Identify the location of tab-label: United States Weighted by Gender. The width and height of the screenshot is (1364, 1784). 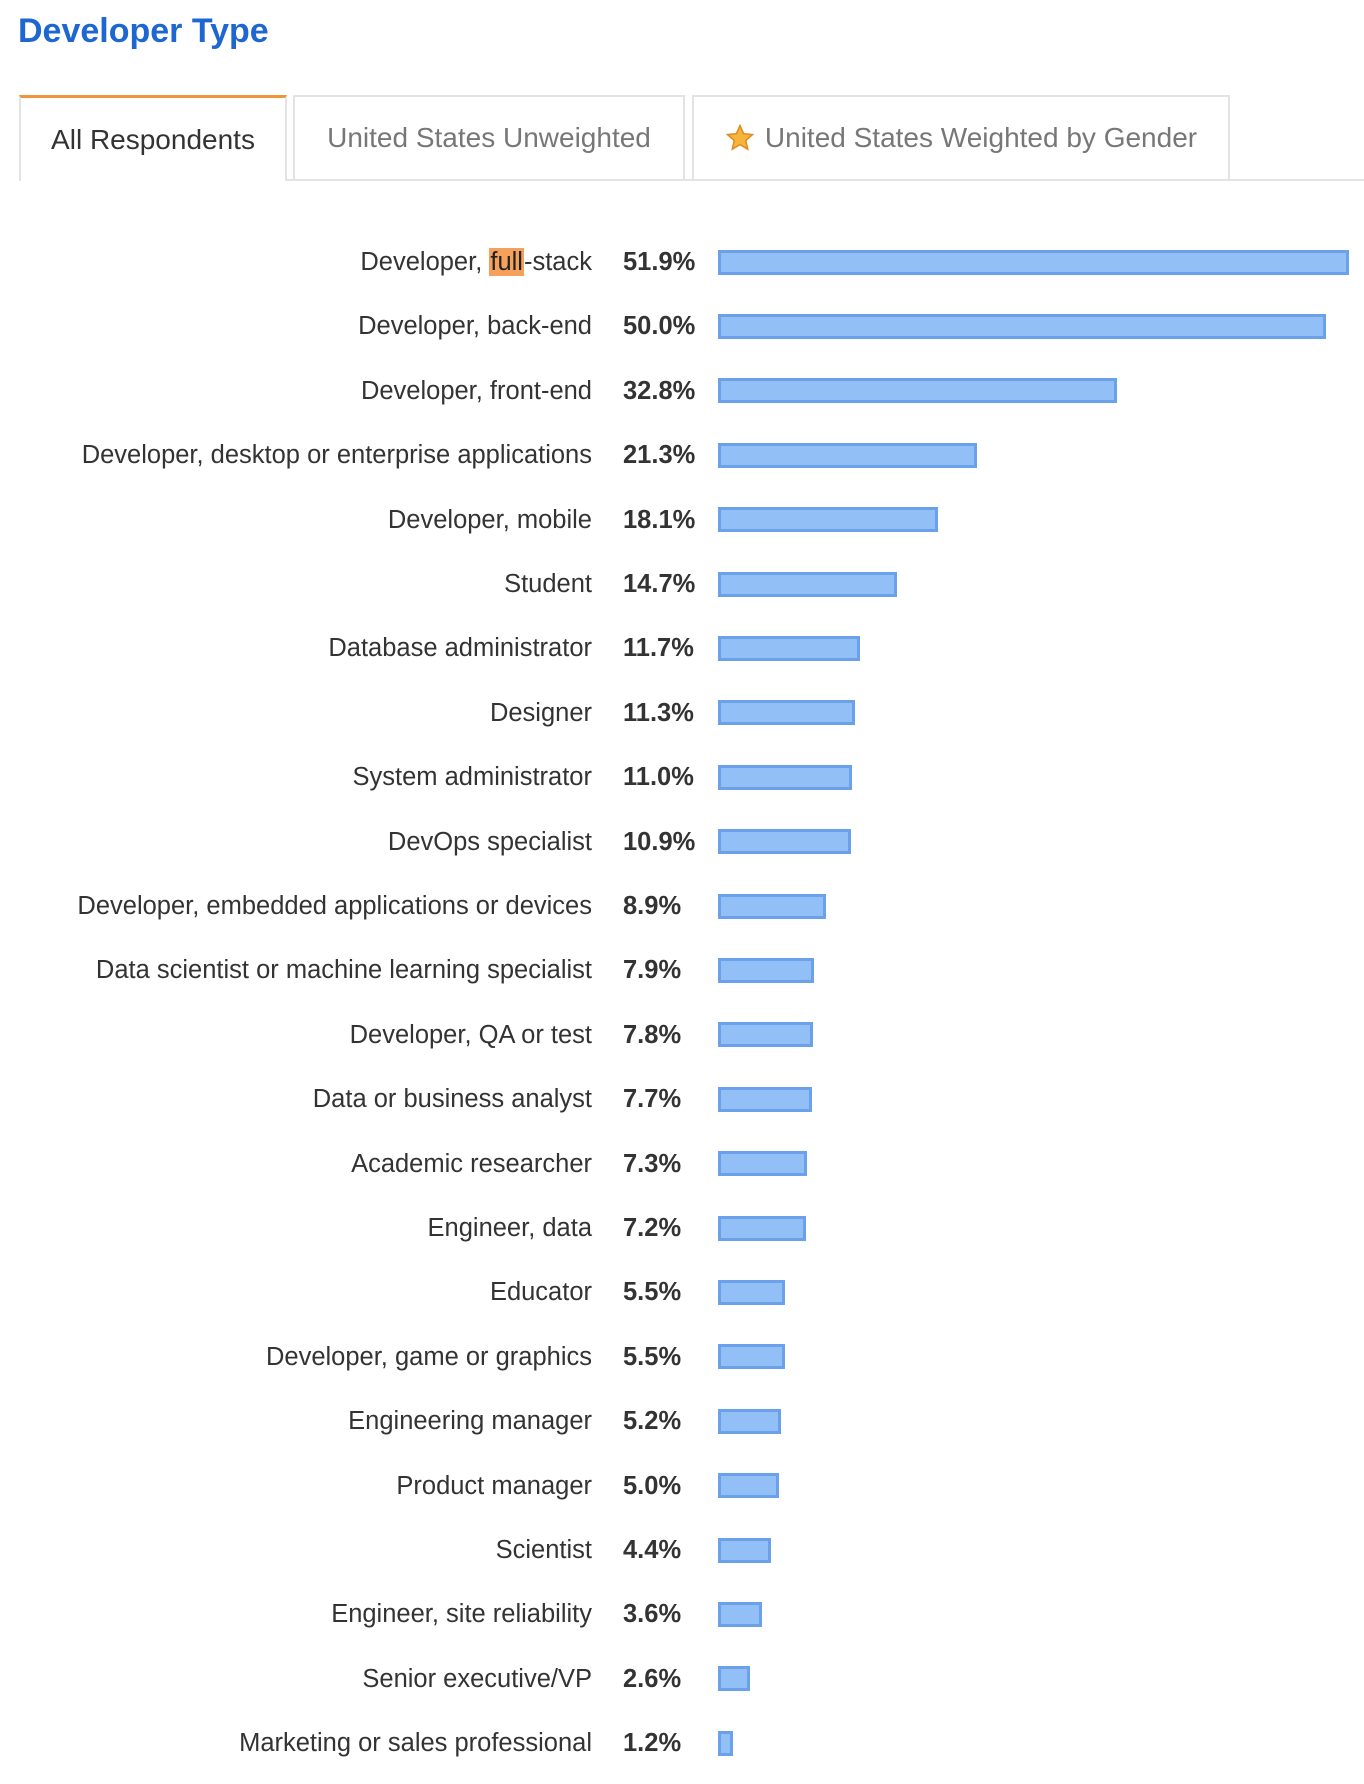
(981, 137).